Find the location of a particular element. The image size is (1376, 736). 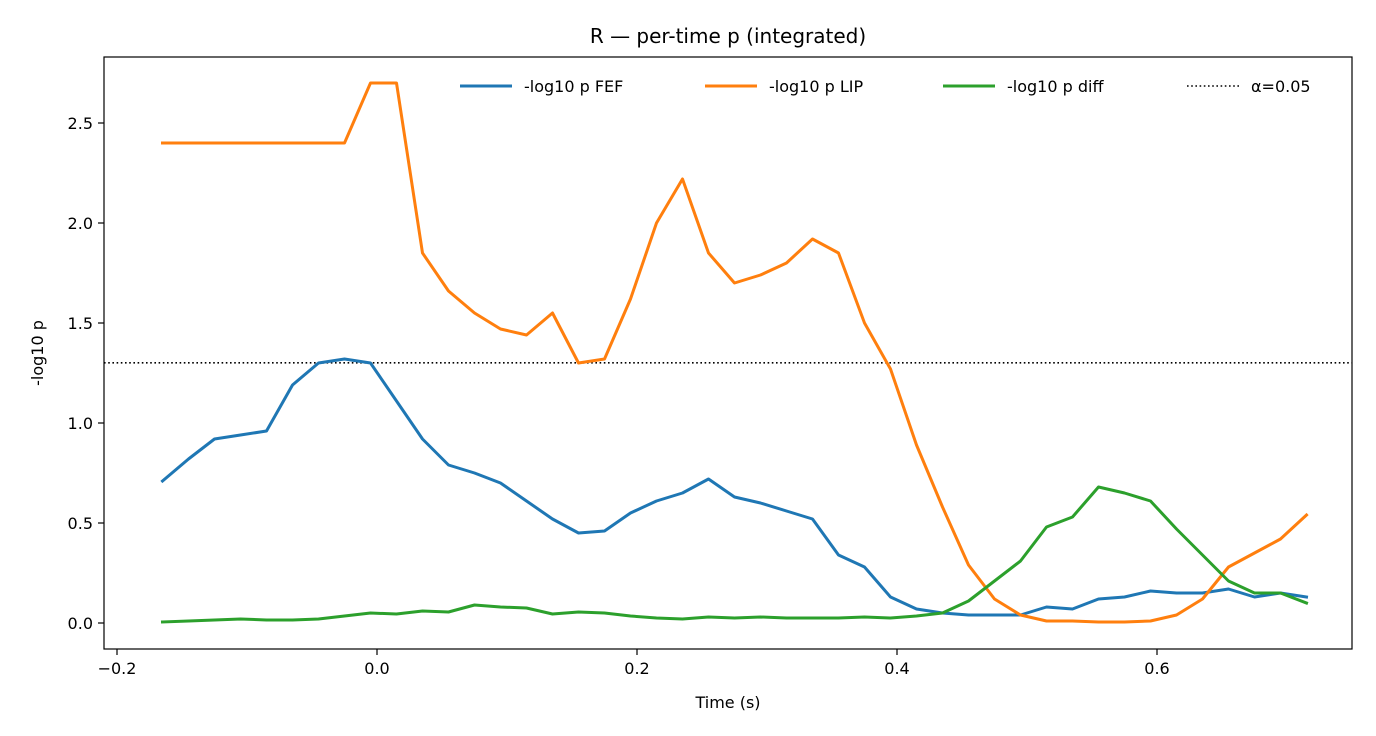

y-tick-label: 1.0 is located at coordinates (80, 423).